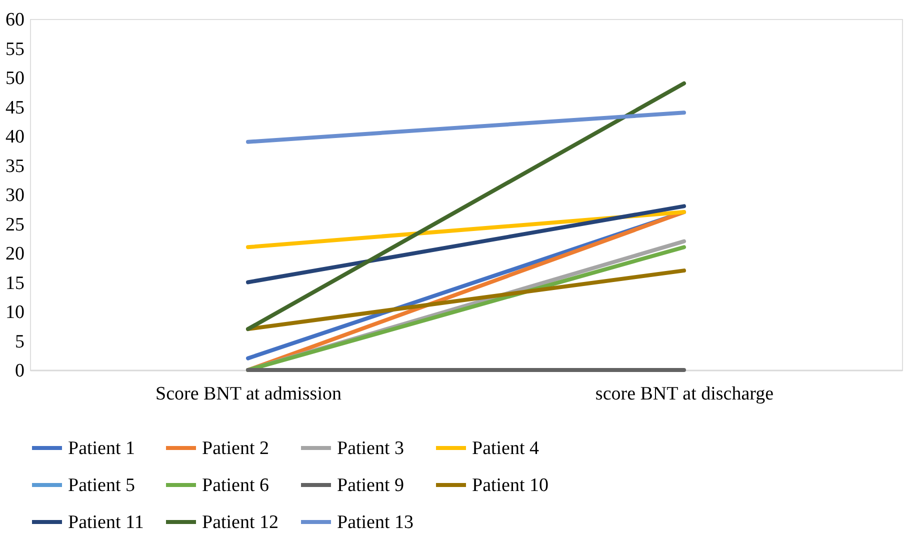 Image resolution: width=916 pixels, height=544 pixels. Describe the element at coordinates (510, 485) in the screenshot. I see `legend-label: Patient 10` at that location.